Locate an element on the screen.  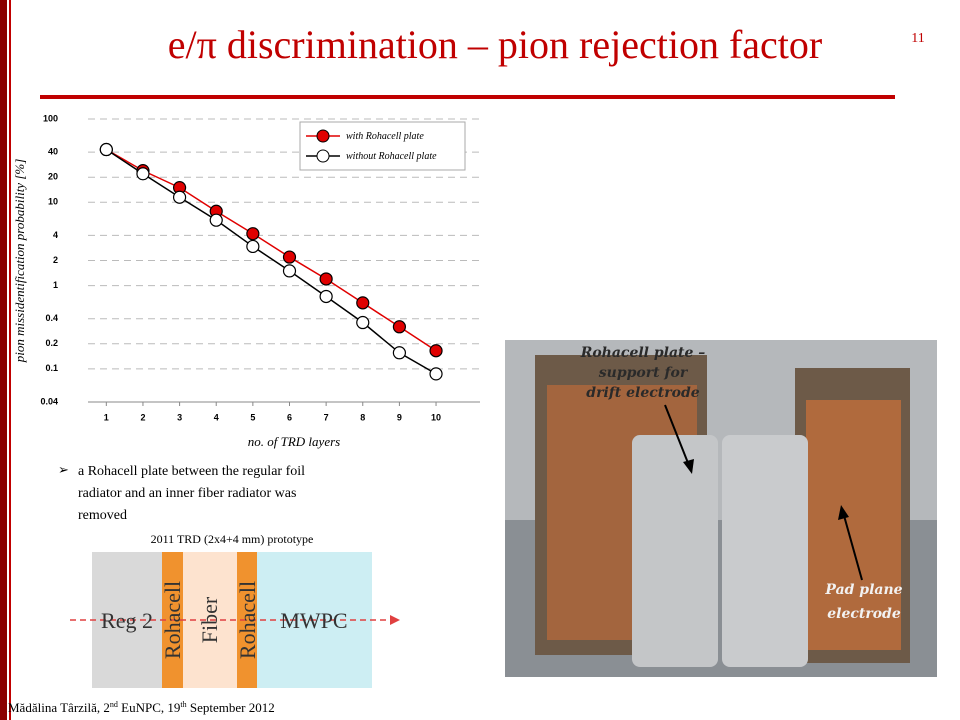
x-tick-label: 7 is located at coordinates (326, 417).